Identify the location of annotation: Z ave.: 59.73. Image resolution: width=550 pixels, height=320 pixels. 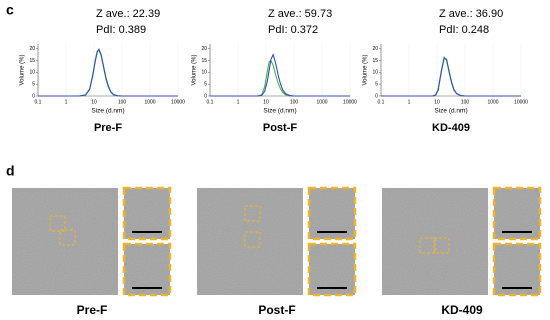
(300, 14).